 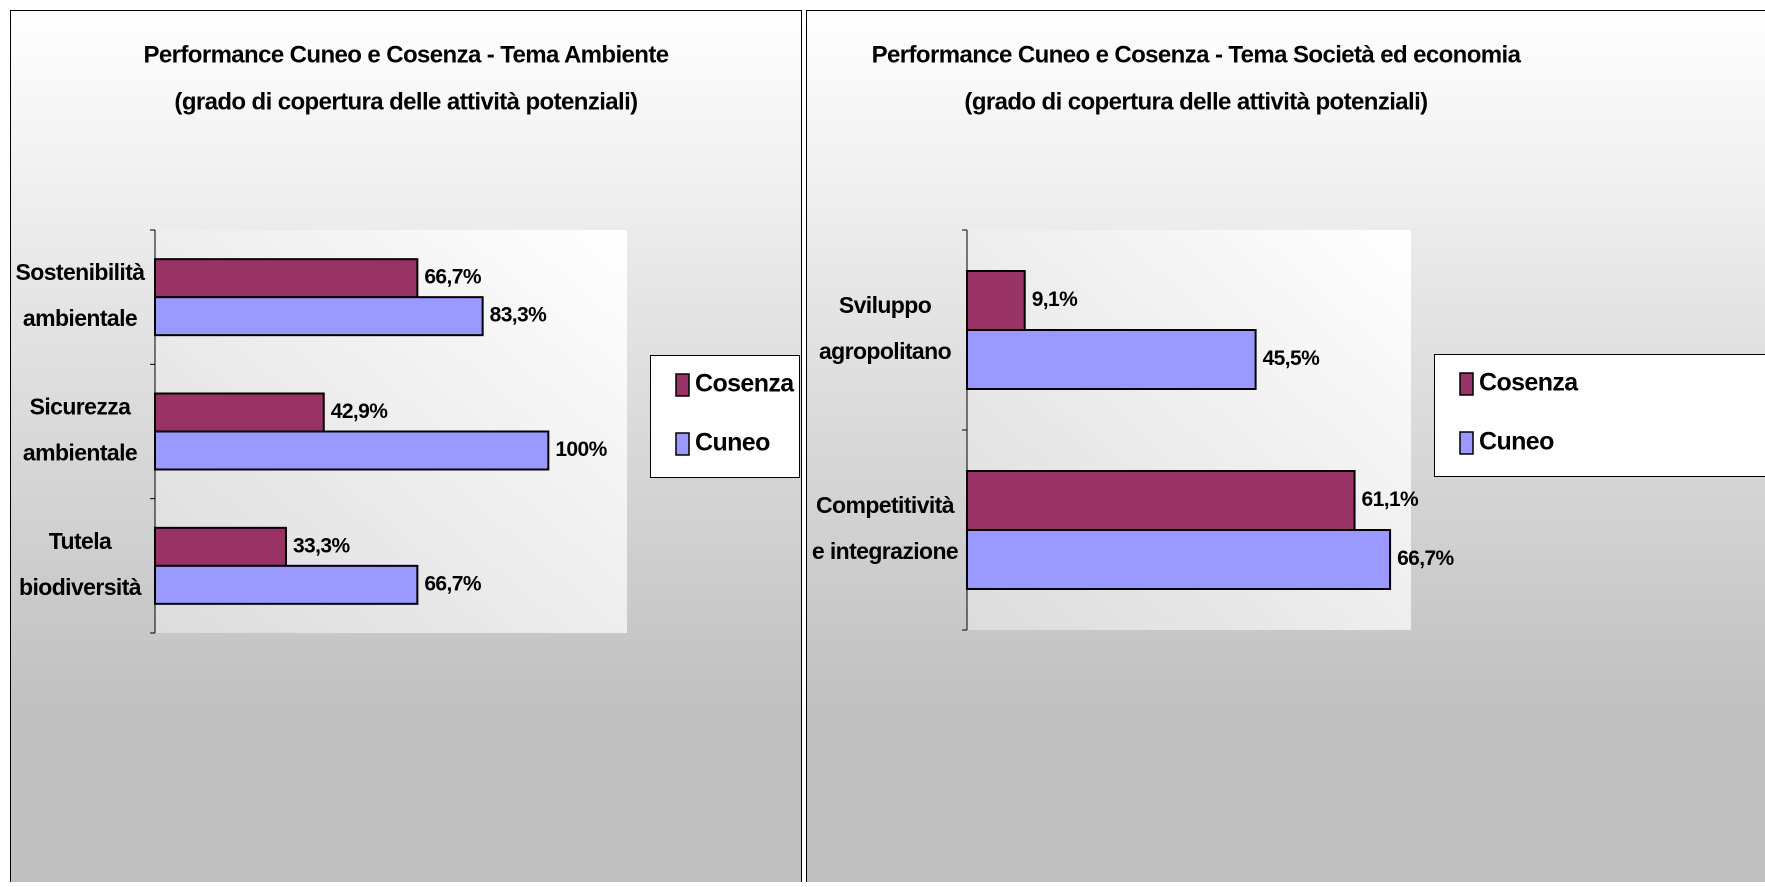 What do you see at coordinates (321, 545) in the screenshot?
I see `data-label: 33,3%` at bounding box center [321, 545].